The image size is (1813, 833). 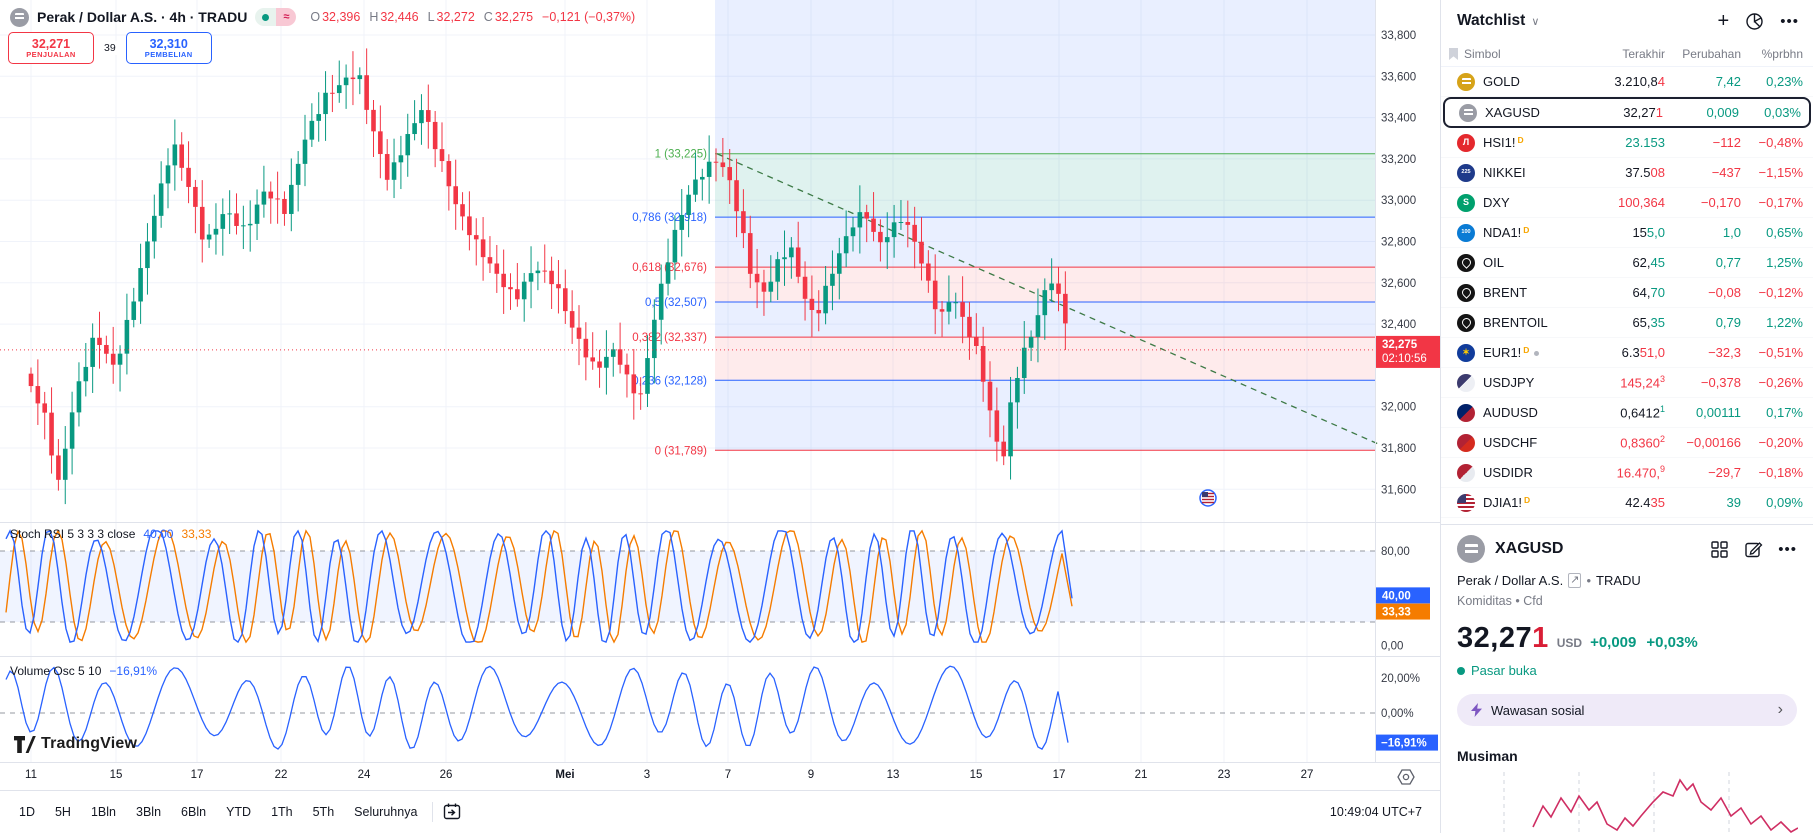 I want to click on high-value: 32,446, so click(x=399, y=17).